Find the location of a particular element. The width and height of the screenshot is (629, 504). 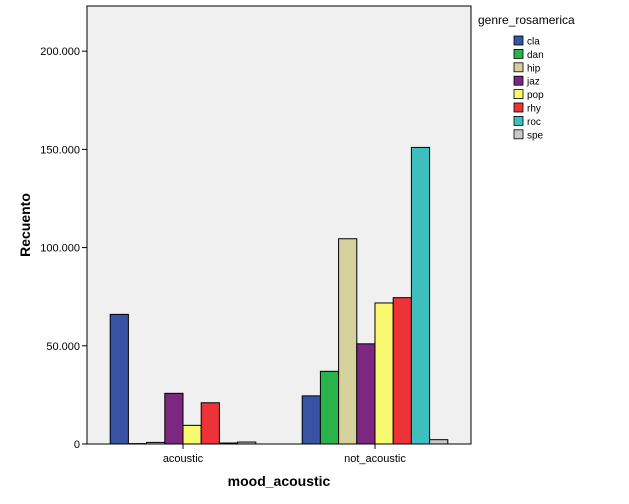

bar-rhy-not_acoustic is located at coordinates (402, 371).